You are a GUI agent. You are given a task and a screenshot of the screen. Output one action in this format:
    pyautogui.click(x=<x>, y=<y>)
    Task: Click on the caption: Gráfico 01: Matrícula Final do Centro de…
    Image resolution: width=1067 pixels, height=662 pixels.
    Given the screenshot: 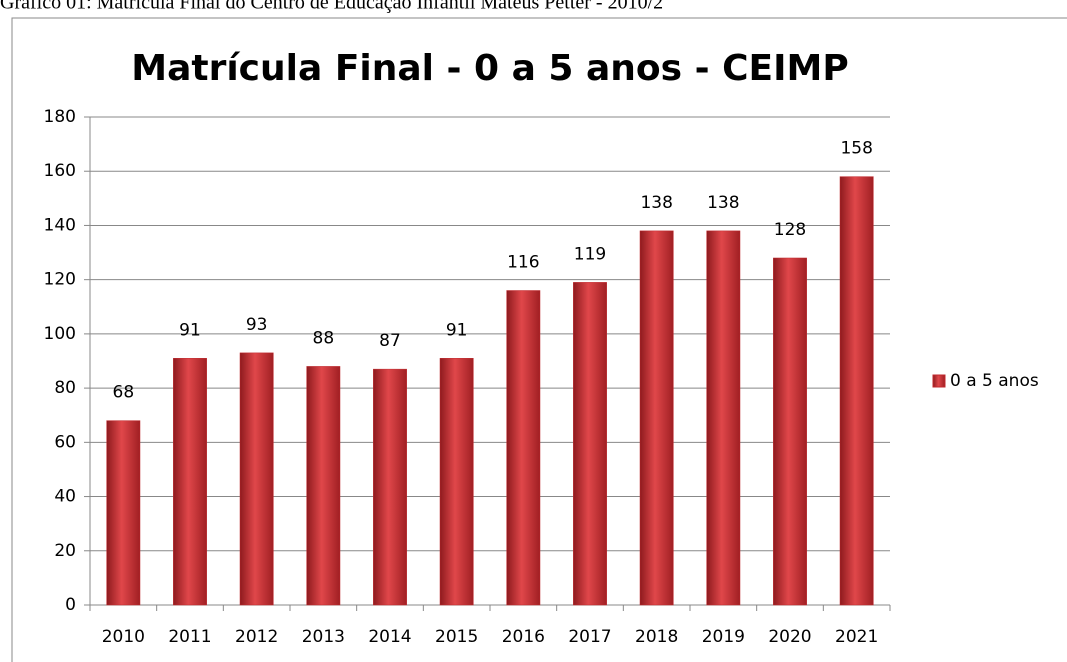 What is the action you would take?
    pyautogui.click(x=331, y=7)
    